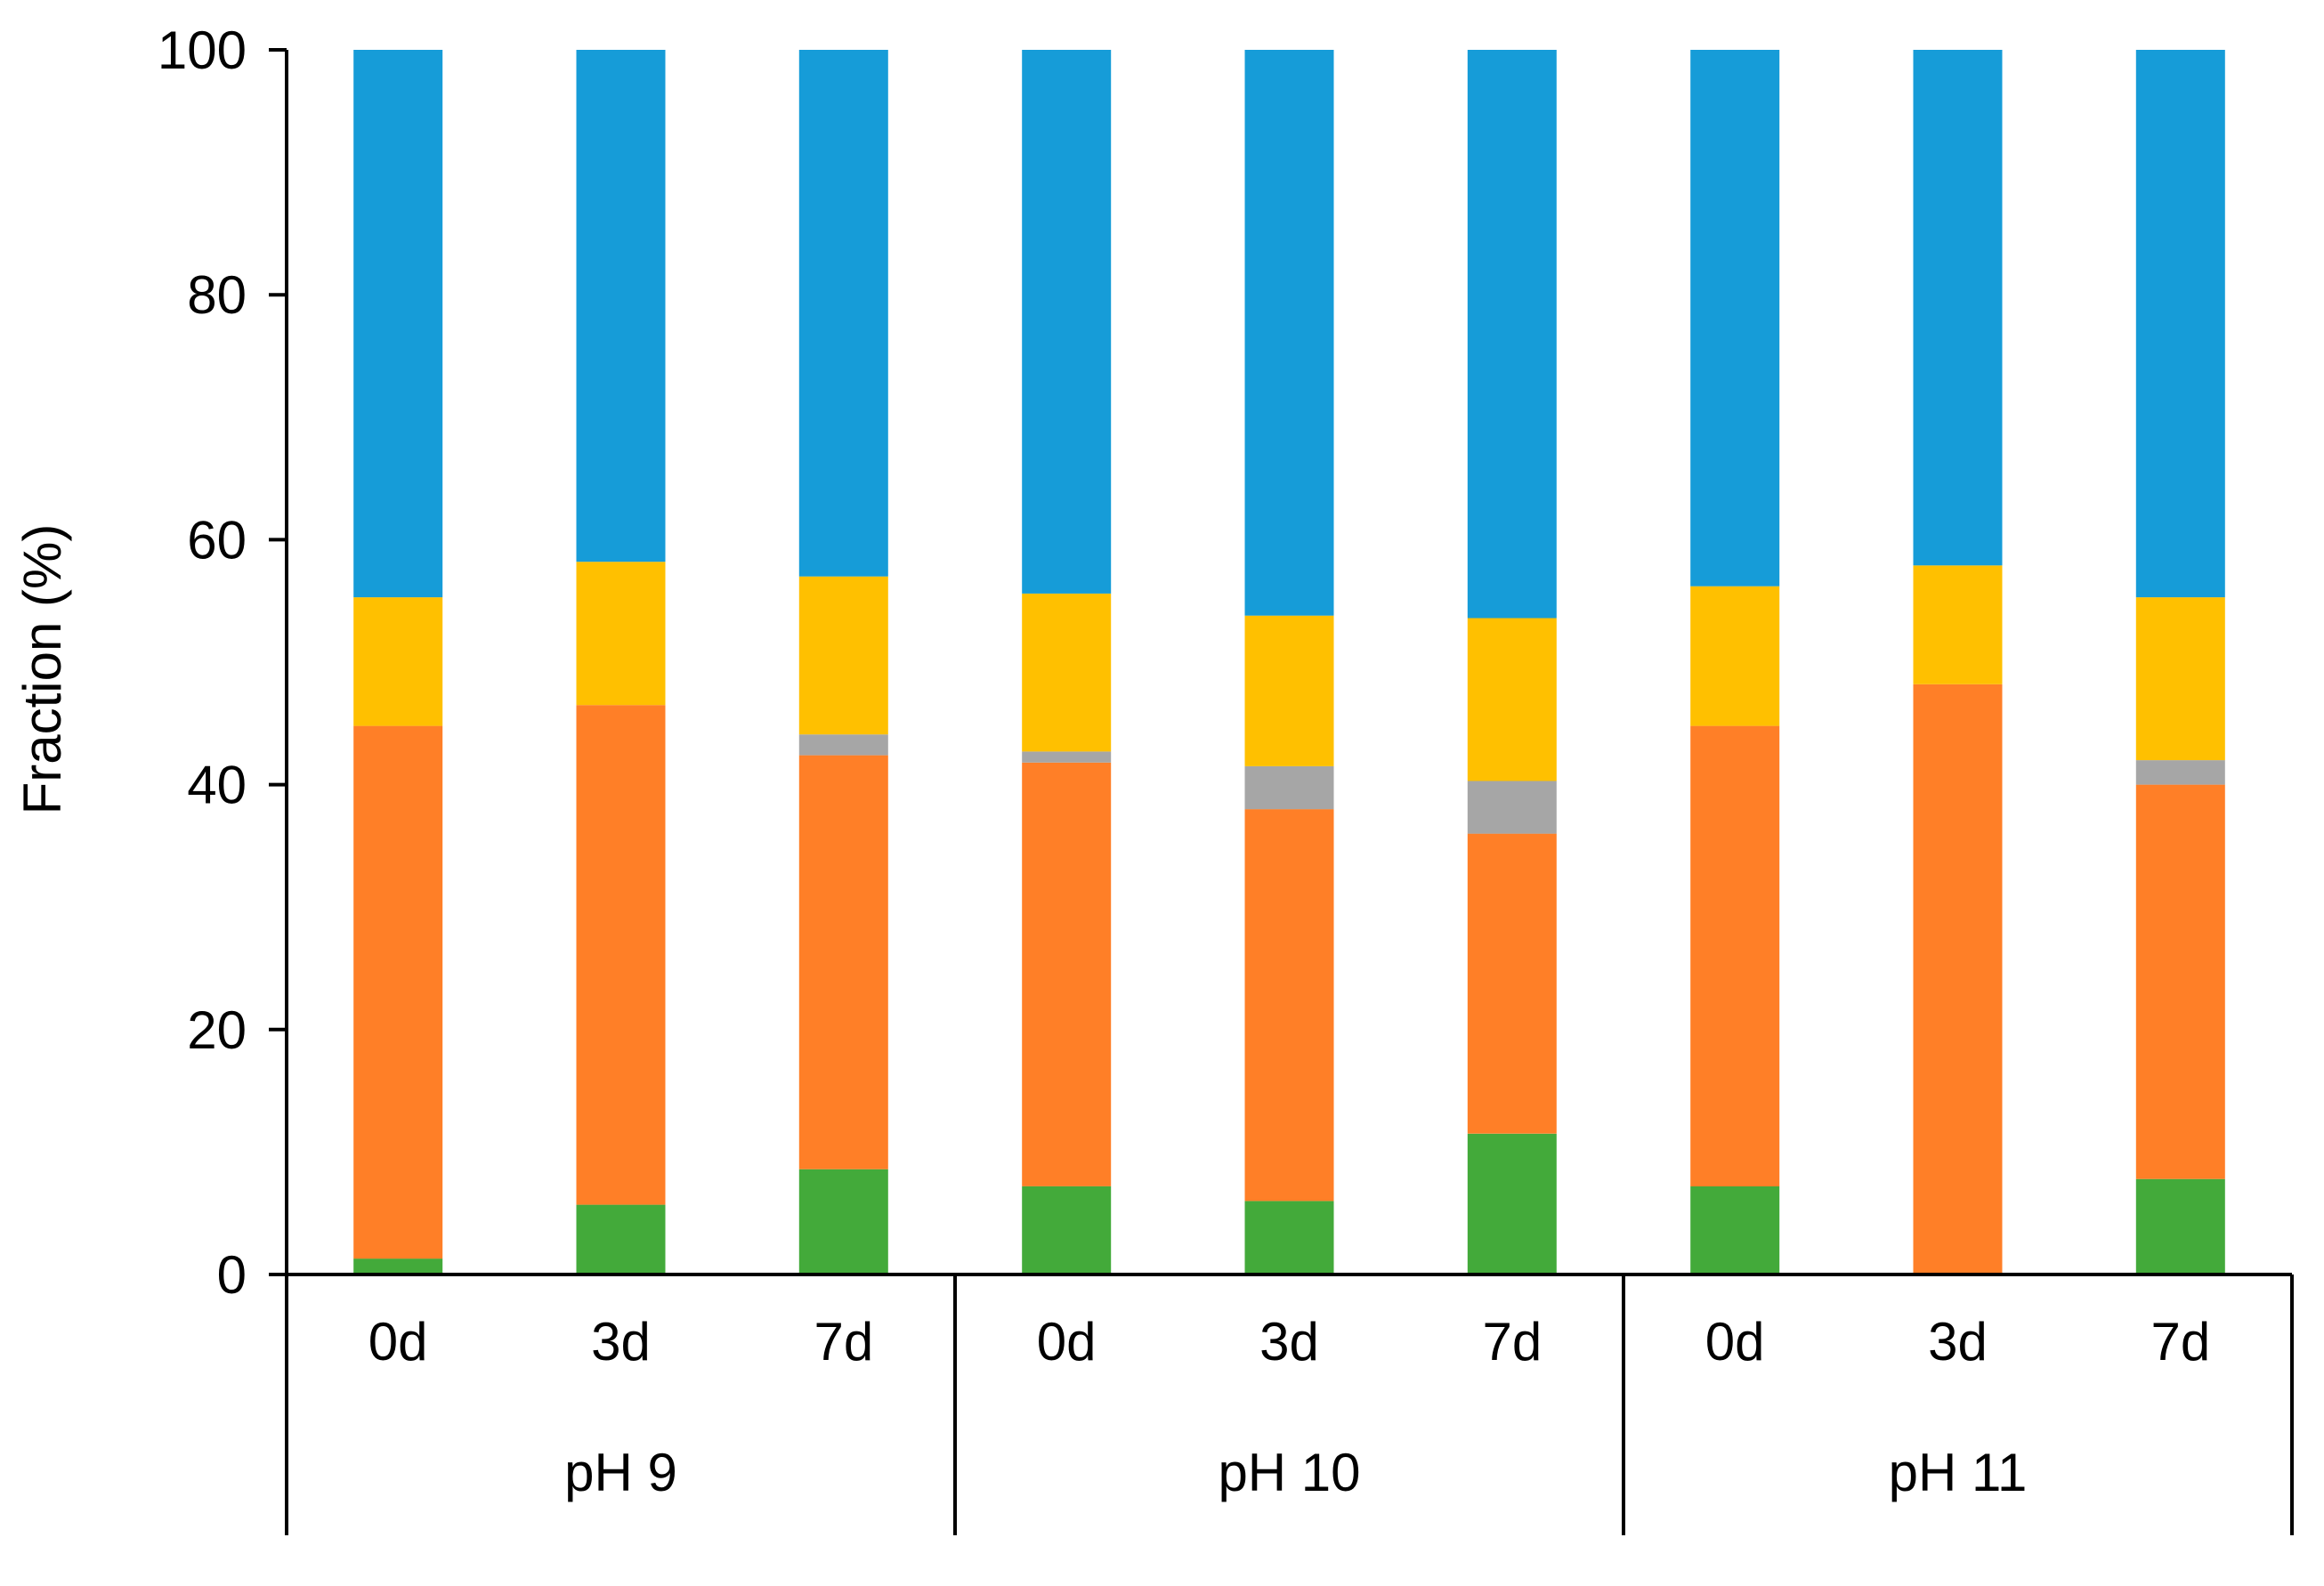  Describe the element at coordinates (1512, 807) in the screenshot. I see `bar-gray-ph10-7d` at that location.